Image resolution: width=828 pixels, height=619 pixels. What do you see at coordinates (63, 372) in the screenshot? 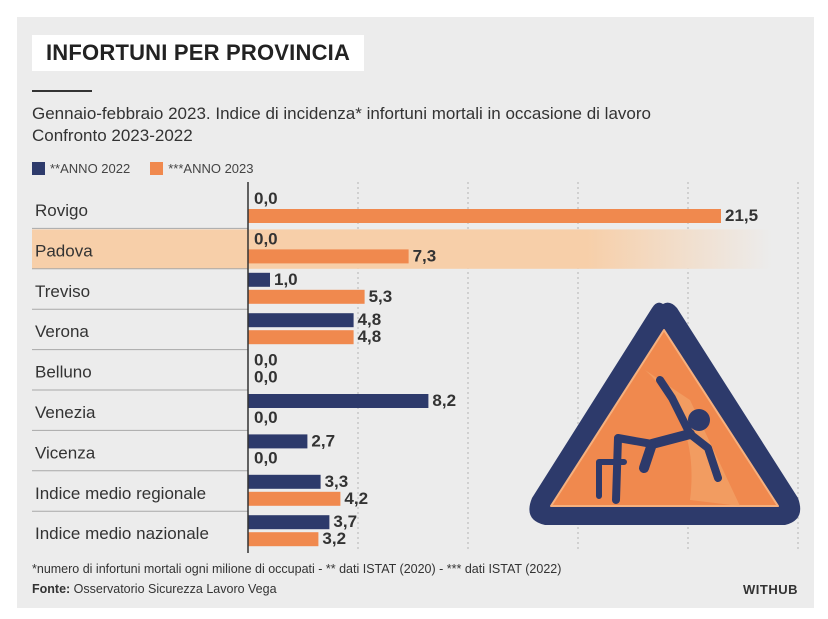
I see `category-label: Belluno` at bounding box center [63, 372].